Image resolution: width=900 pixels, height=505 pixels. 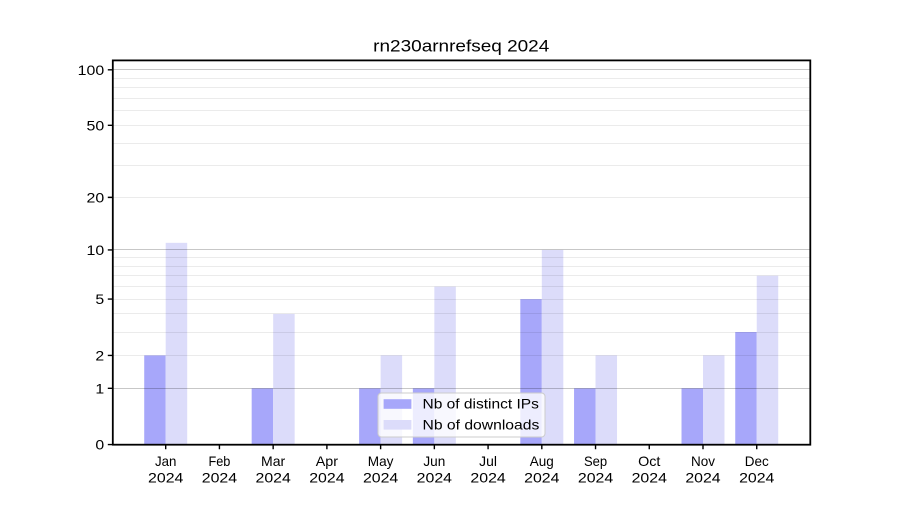 I want to click on svg-text: 100, so click(x=91, y=70).